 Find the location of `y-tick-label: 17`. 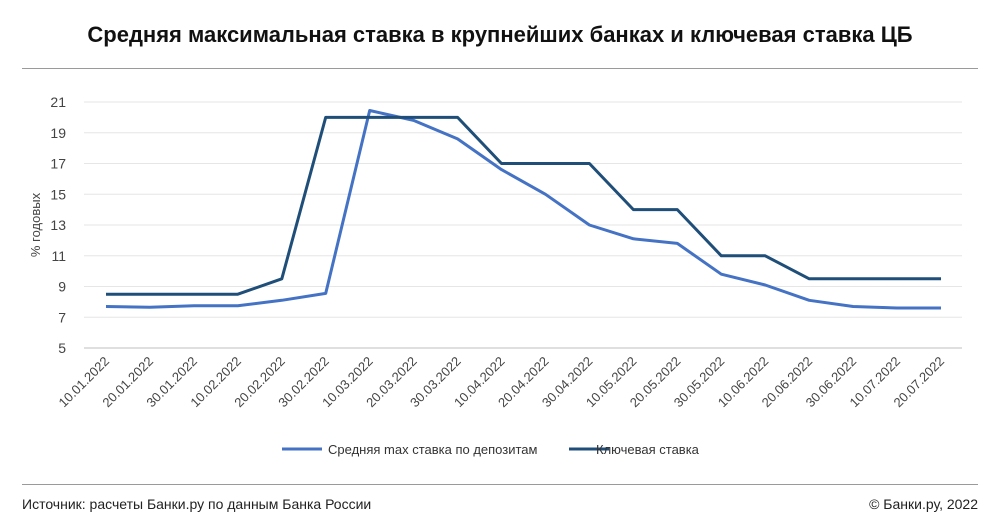

y-tick-label: 17 is located at coordinates (58, 164).